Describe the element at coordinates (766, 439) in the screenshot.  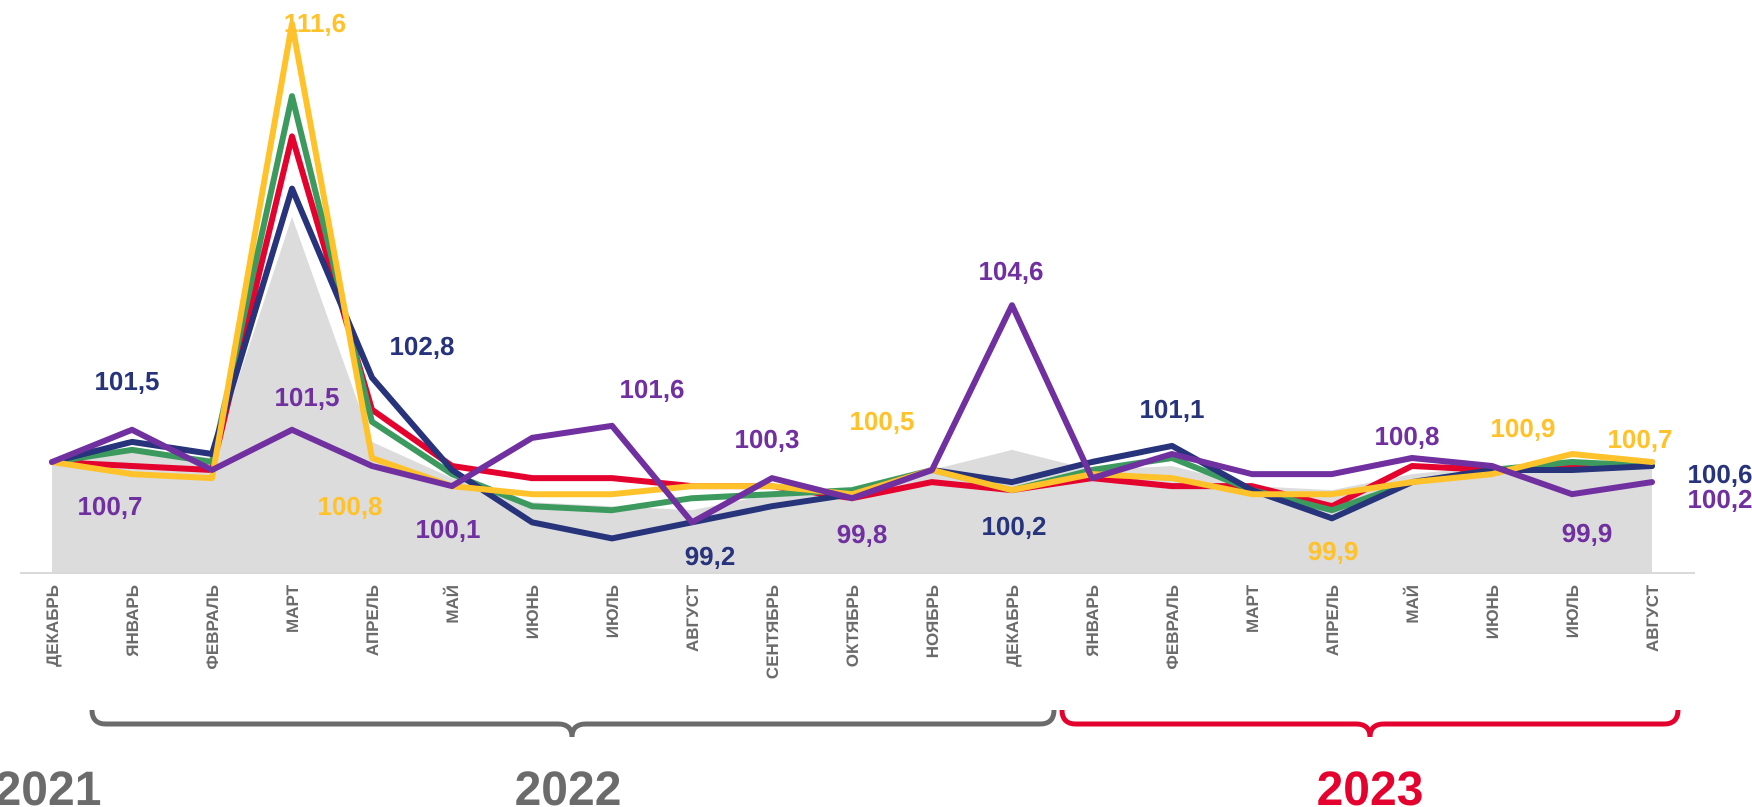
I see `data-label-6: 100,3` at that location.